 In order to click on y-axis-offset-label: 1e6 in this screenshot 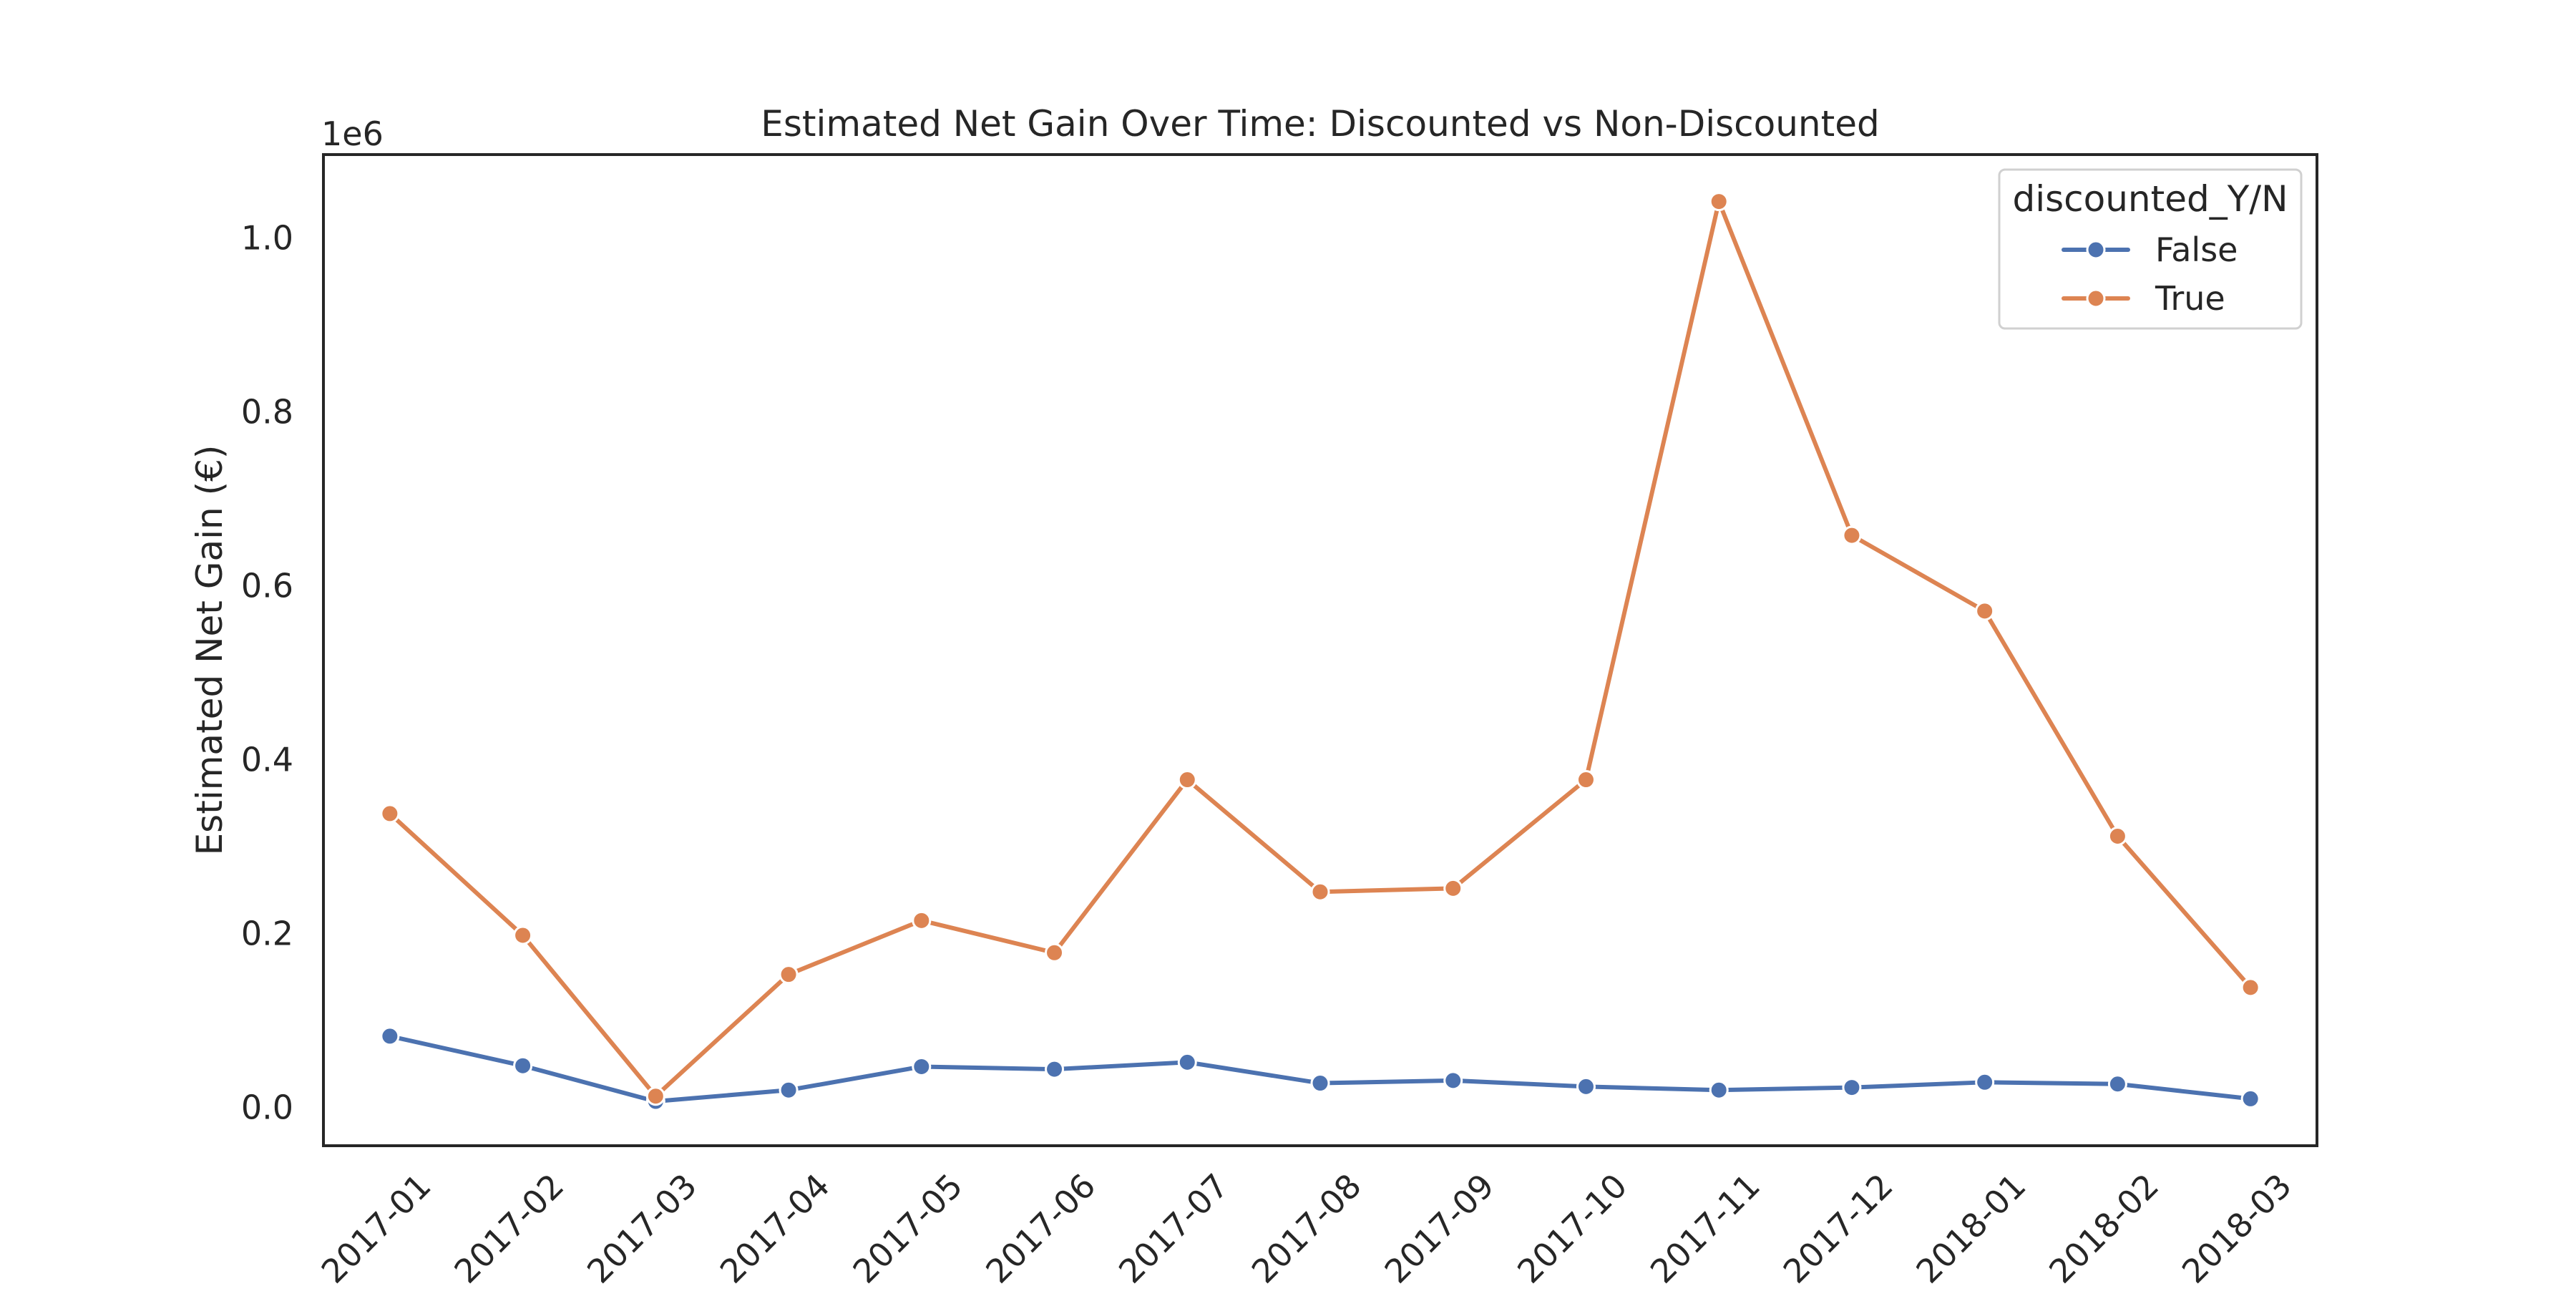, I will do `click(352, 134)`.